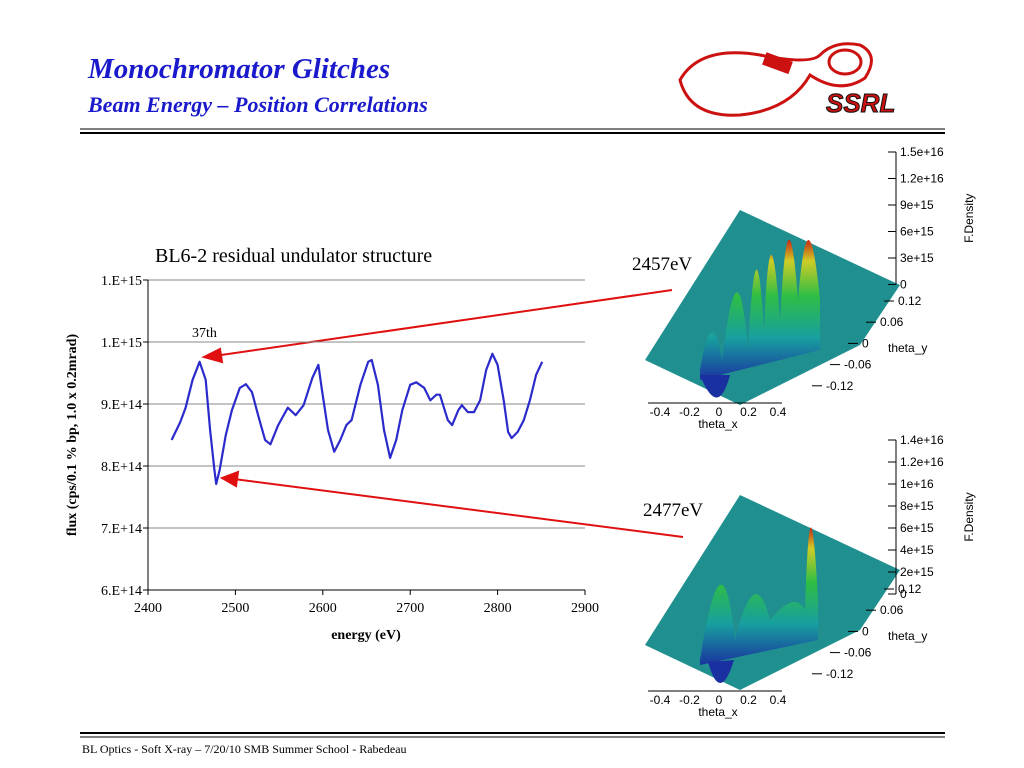 This screenshot has height=768, width=1024. What do you see at coordinates (148, 608) in the screenshot?
I see `x-tick-label: 2400` at bounding box center [148, 608].